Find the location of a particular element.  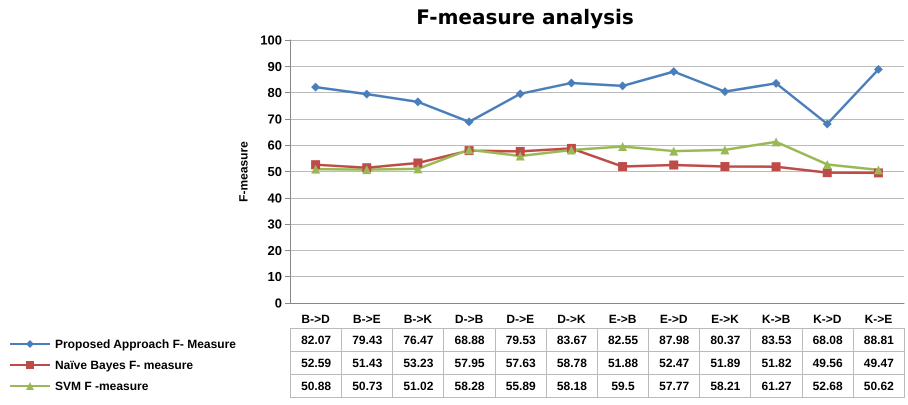

legend-label: SVM F -measure is located at coordinates (102, 386).